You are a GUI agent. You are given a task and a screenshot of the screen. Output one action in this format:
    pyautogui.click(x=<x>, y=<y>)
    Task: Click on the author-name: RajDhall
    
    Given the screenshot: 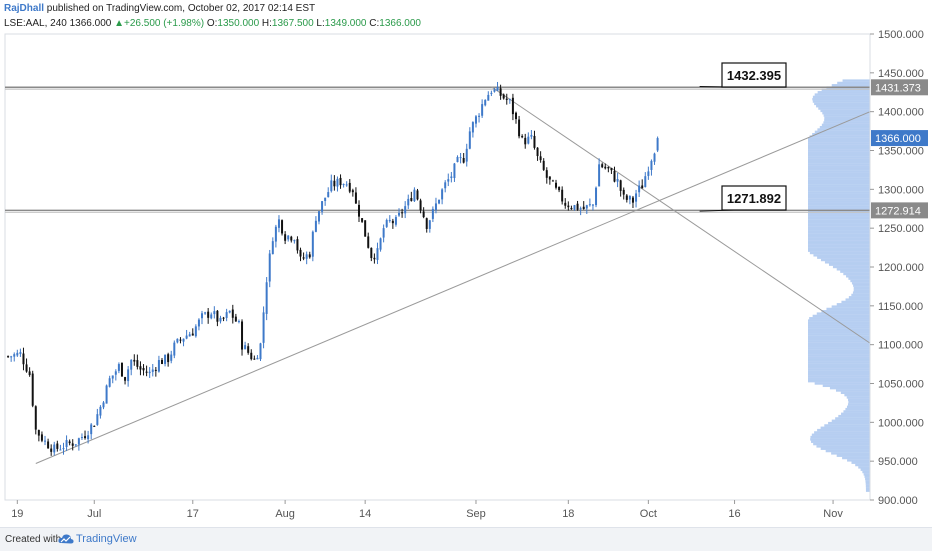 What is the action you would take?
    pyautogui.click(x=24, y=8)
    